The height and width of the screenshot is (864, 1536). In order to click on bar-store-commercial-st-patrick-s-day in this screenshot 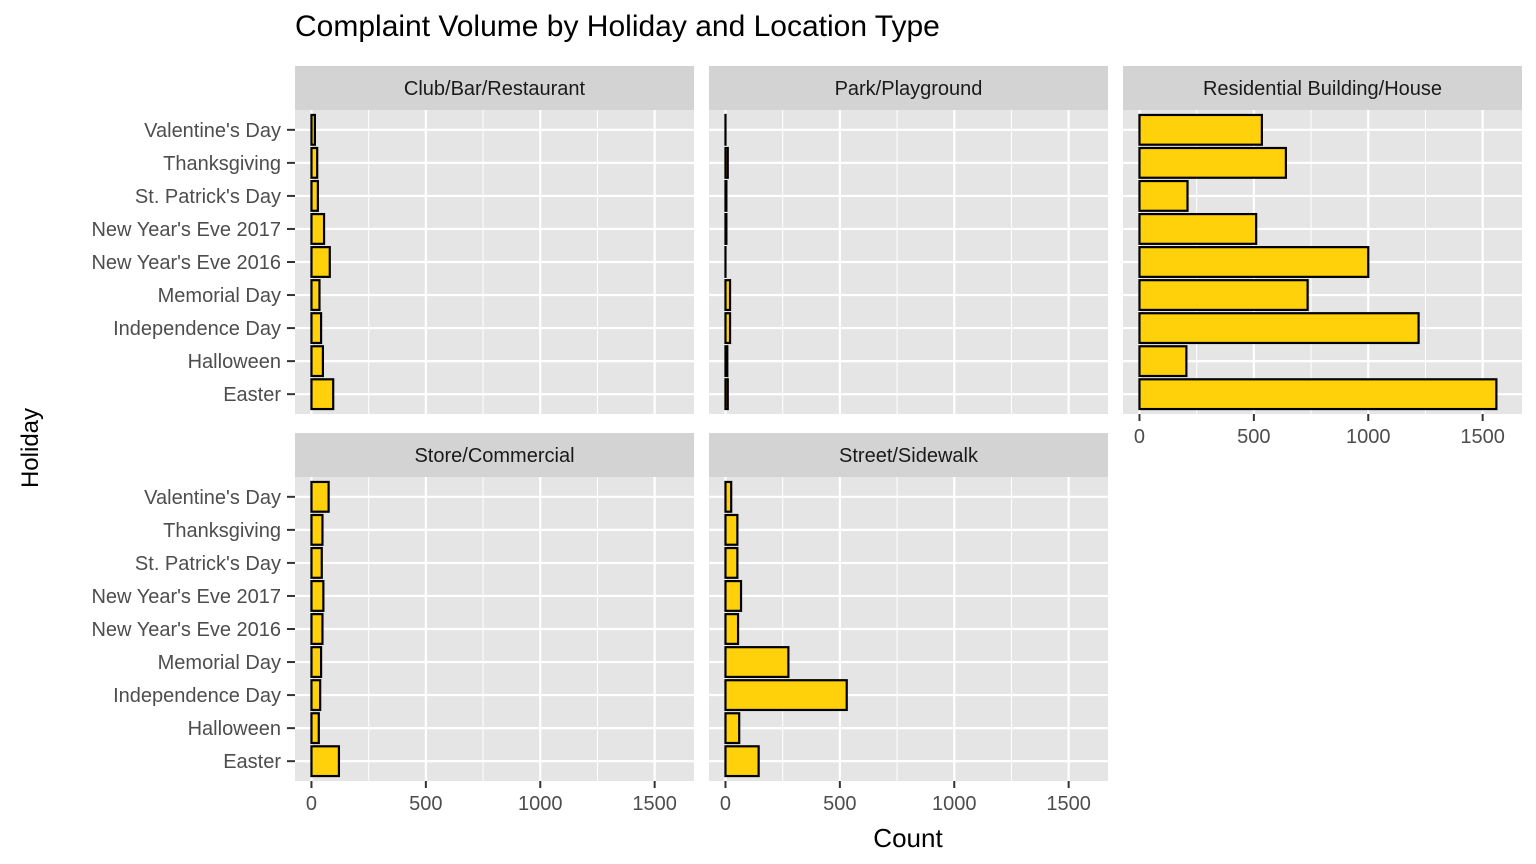, I will do `click(316, 562)`.